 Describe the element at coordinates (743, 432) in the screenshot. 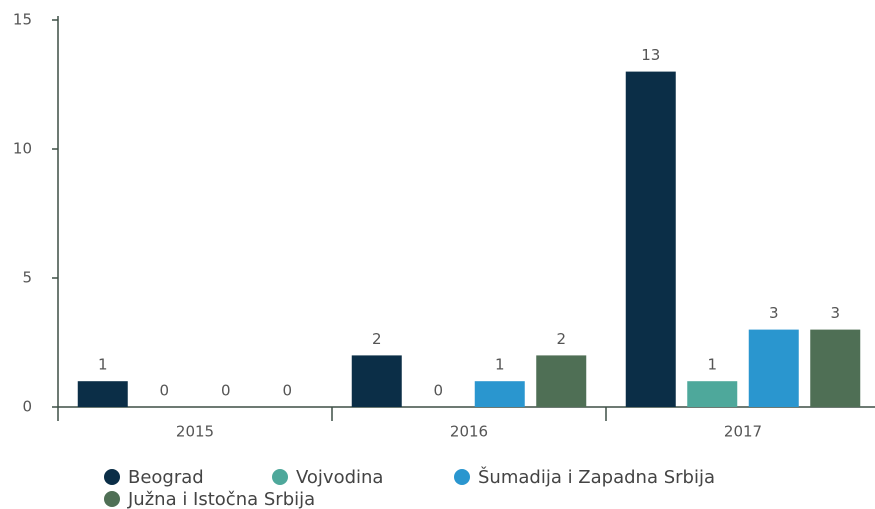

I see `x-tick-label: 2017` at that location.